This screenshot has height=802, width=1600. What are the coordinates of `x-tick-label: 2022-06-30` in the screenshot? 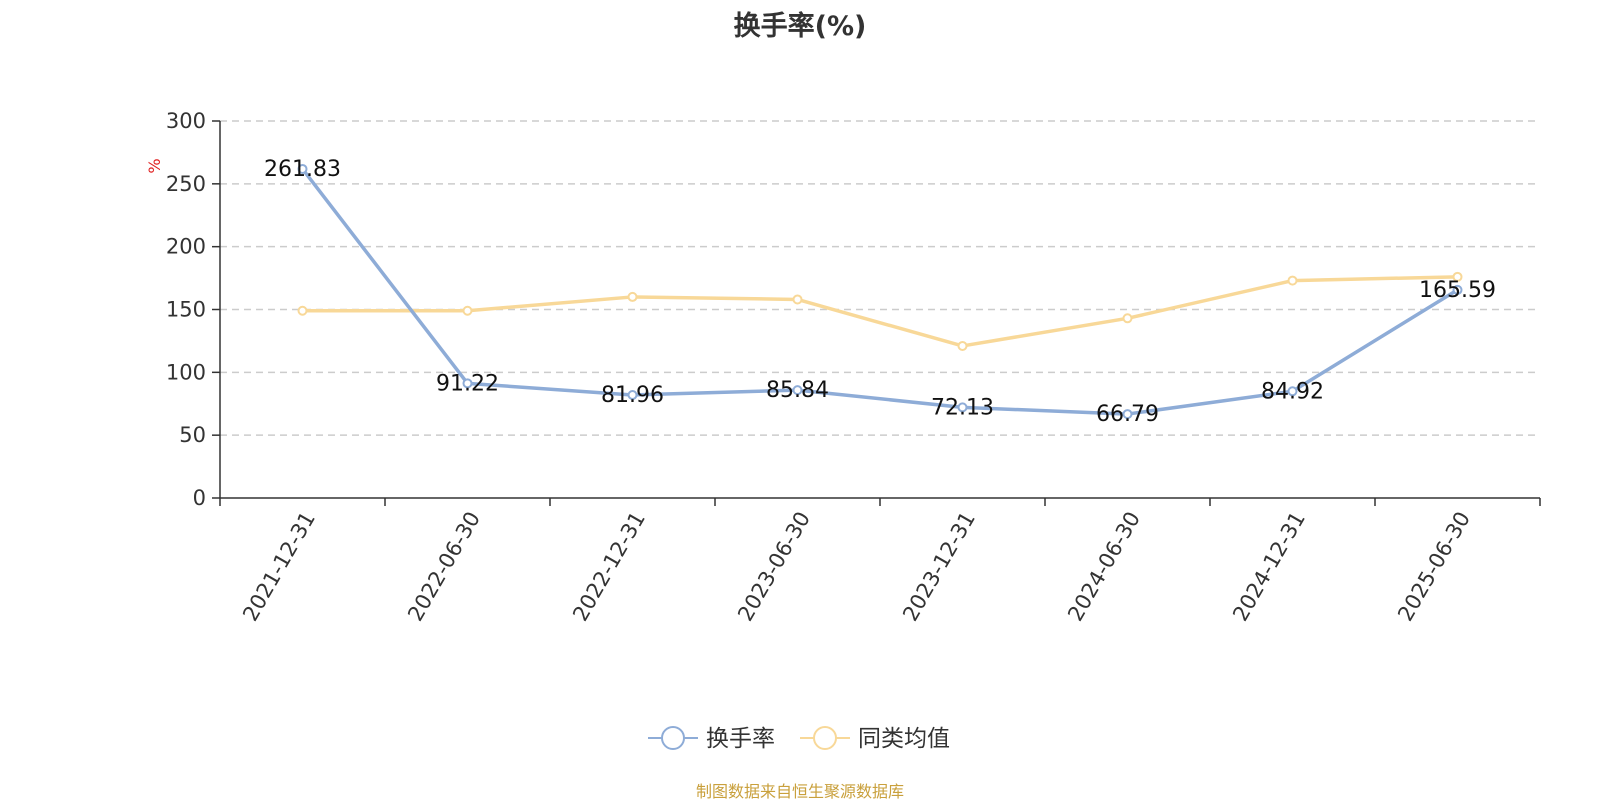 It's located at (444, 567).